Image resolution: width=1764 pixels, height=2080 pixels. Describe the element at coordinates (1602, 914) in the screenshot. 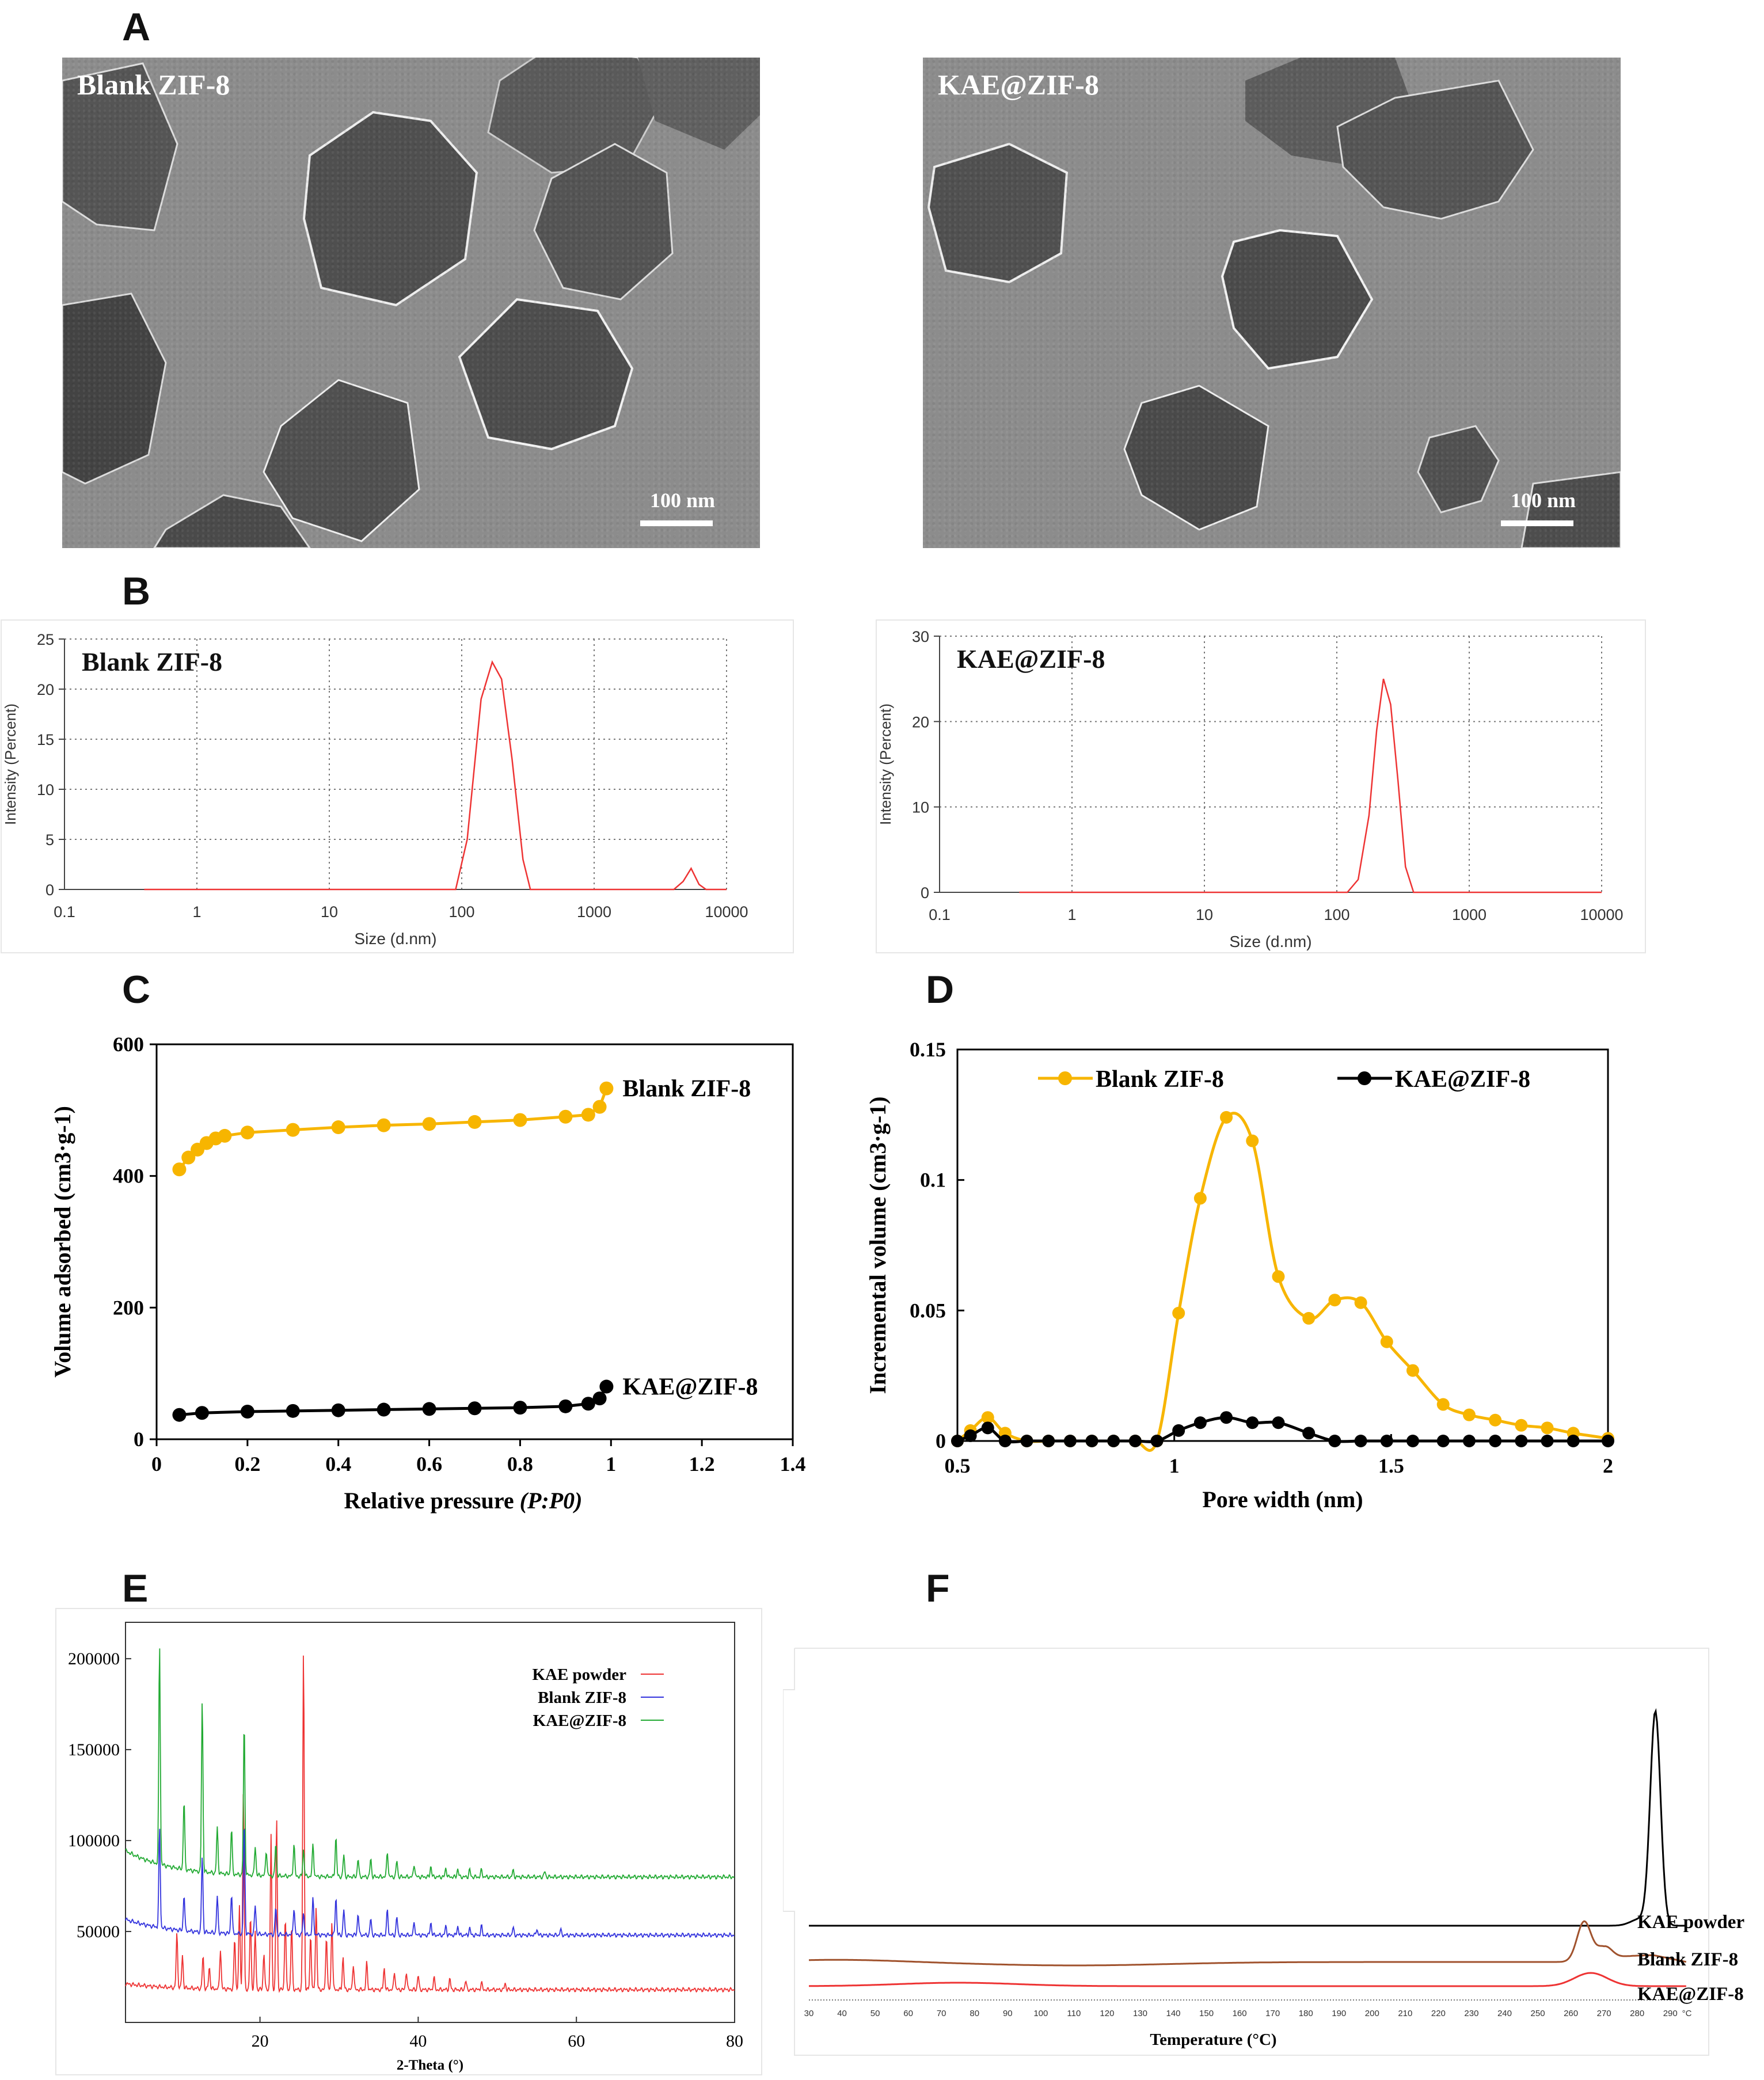

I see `x-tick-label: 10000` at that location.